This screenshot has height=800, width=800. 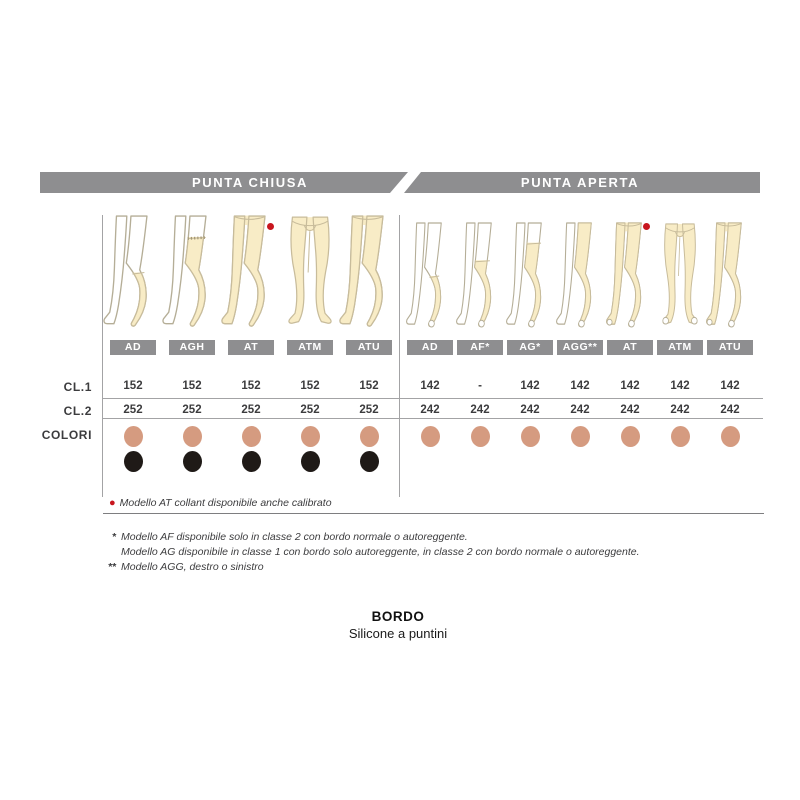 What do you see at coordinates (102, 356) in the screenshot?
I see `table-left-border` at bounding box center [102, 356].